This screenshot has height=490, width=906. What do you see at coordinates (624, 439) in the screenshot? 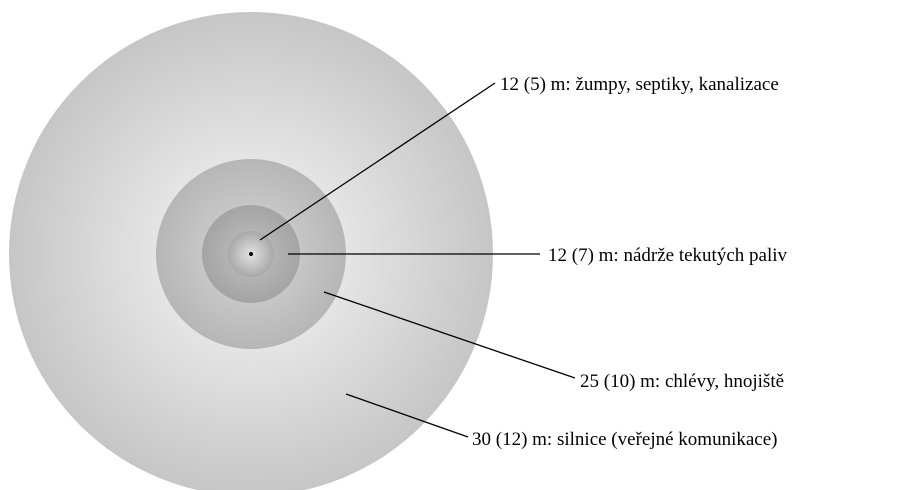
I see `label-road: 30 (12) m: silnice (veřejné komunikace)` at bounding box center [624, 439].